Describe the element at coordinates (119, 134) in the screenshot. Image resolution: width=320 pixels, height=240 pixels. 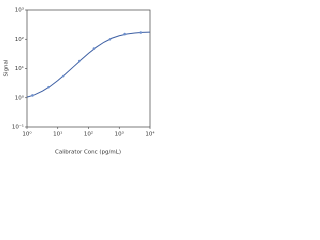
I see `x-tick-label: 10³` at that location.